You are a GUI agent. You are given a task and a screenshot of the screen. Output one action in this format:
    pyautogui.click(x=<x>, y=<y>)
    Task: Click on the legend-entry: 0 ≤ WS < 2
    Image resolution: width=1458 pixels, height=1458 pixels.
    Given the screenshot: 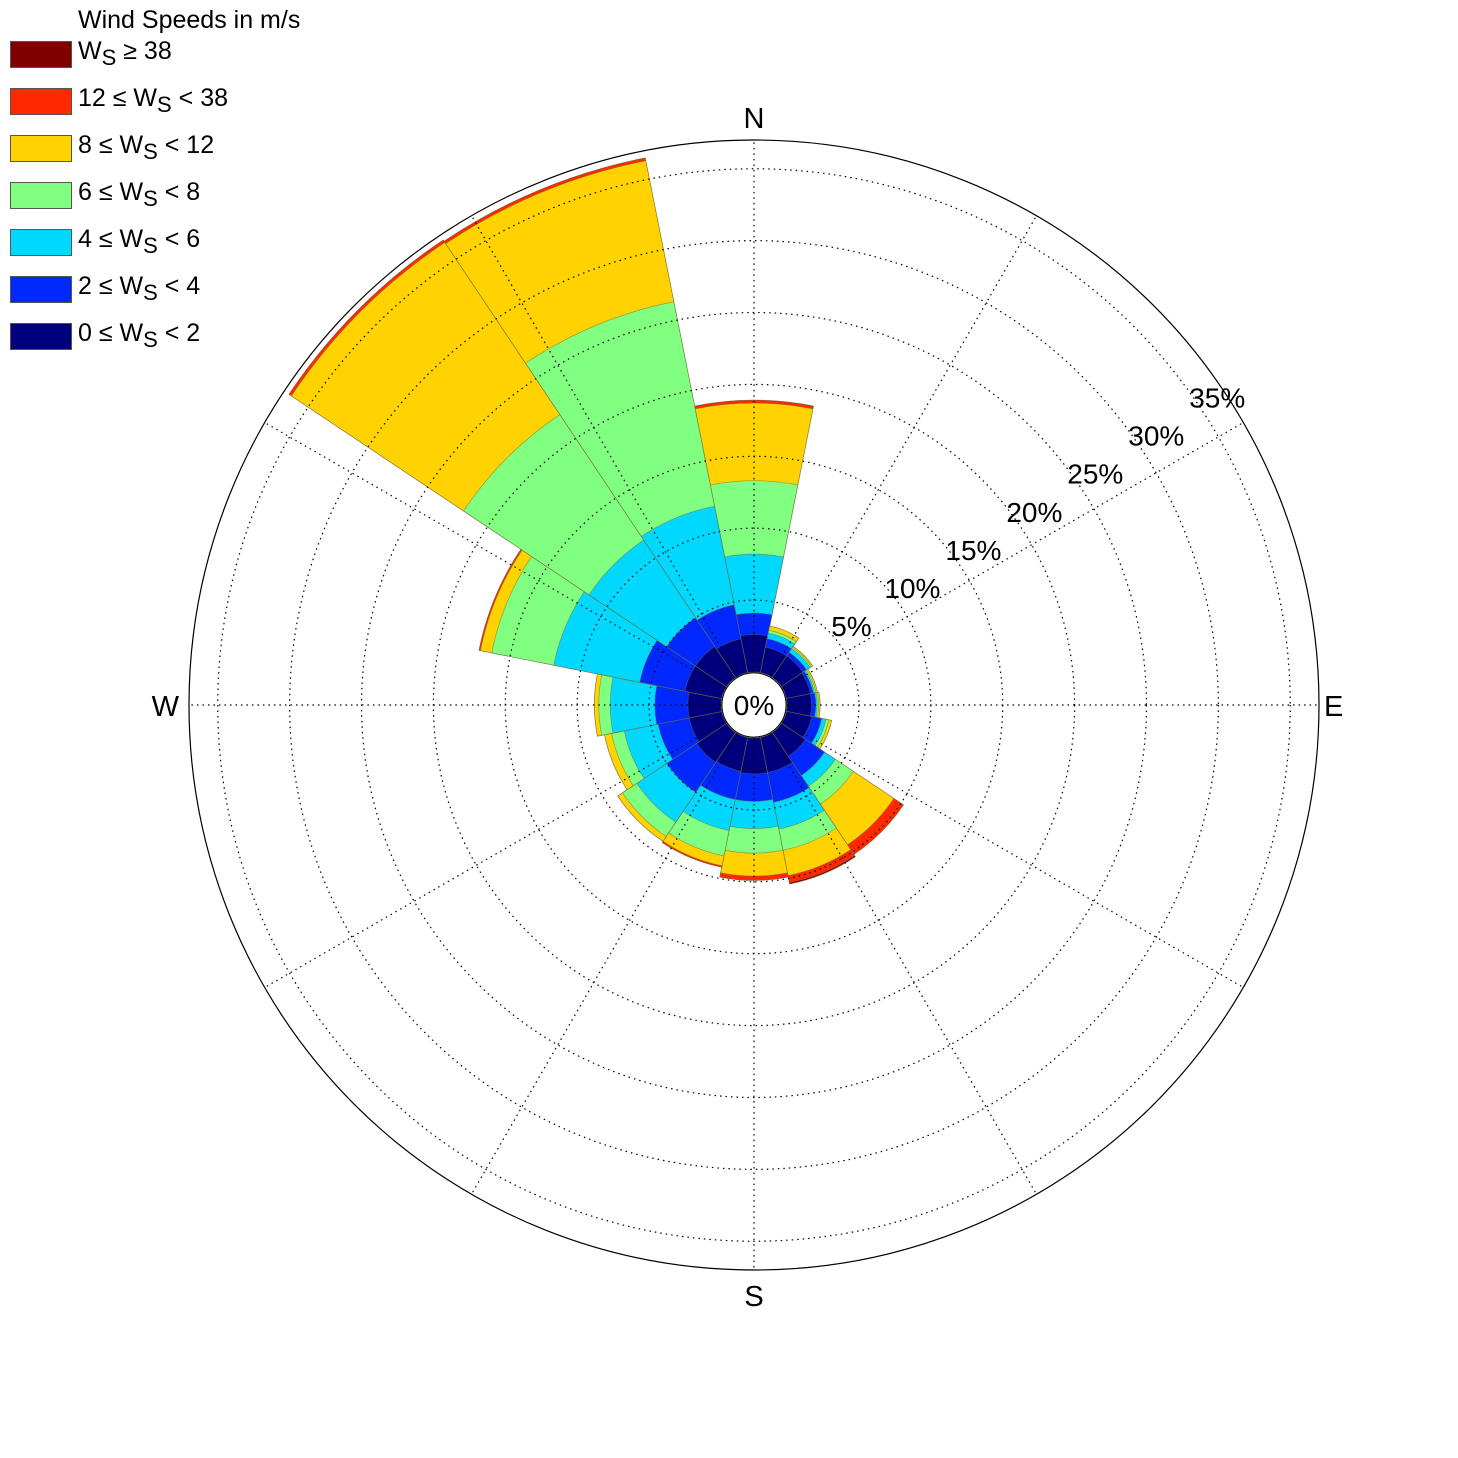 What is the action you would take?
    pyautogui.click(x=154, y=342)
    